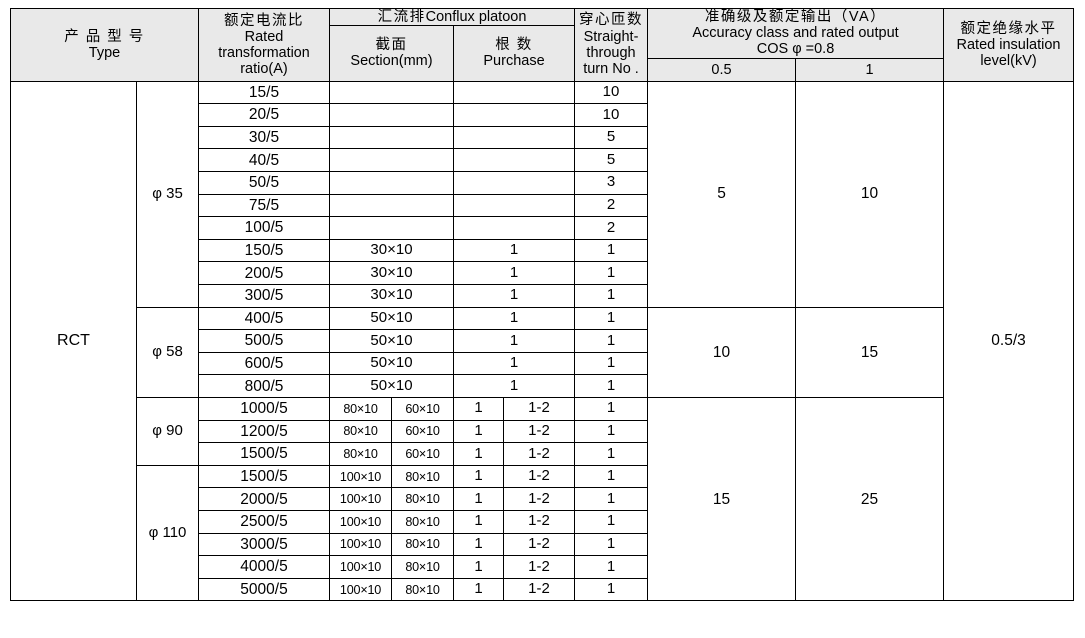 Image resolution: width=1085 pixels, height=638 pixels. Describe the element at coordinates (104, 36) in the screenshot. I see `header-type-cn: 产 品 型 号` at that location.